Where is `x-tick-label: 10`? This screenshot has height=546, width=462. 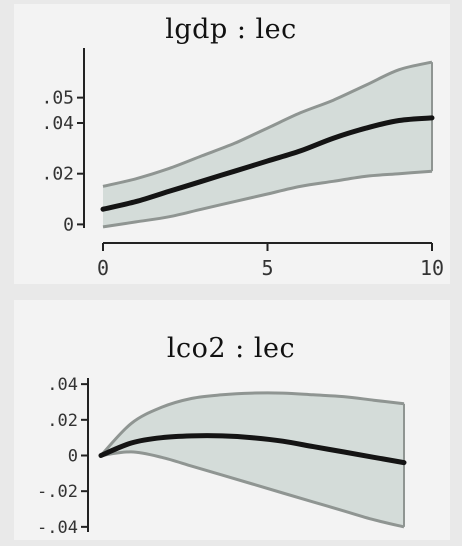
x-tick-label: 10 is located at coordinates (432, 268).